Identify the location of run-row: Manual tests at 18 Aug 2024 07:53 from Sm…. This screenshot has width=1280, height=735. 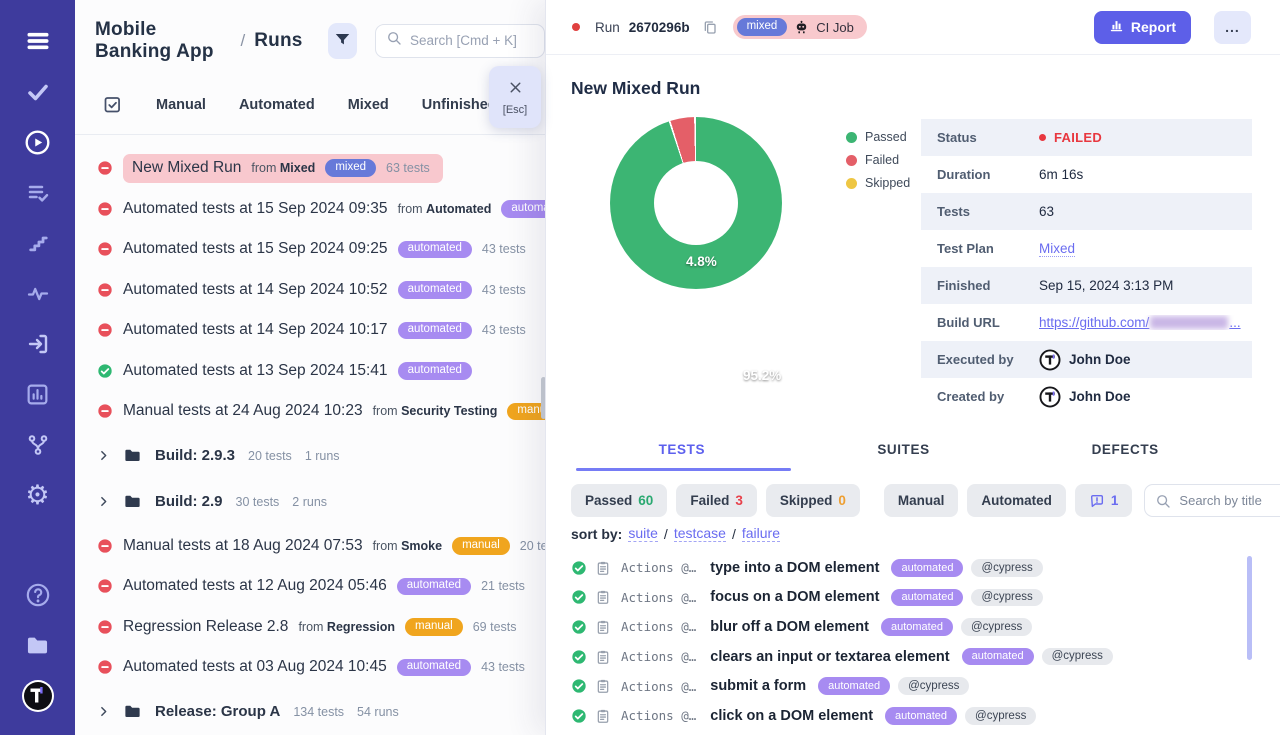
(321, 546).